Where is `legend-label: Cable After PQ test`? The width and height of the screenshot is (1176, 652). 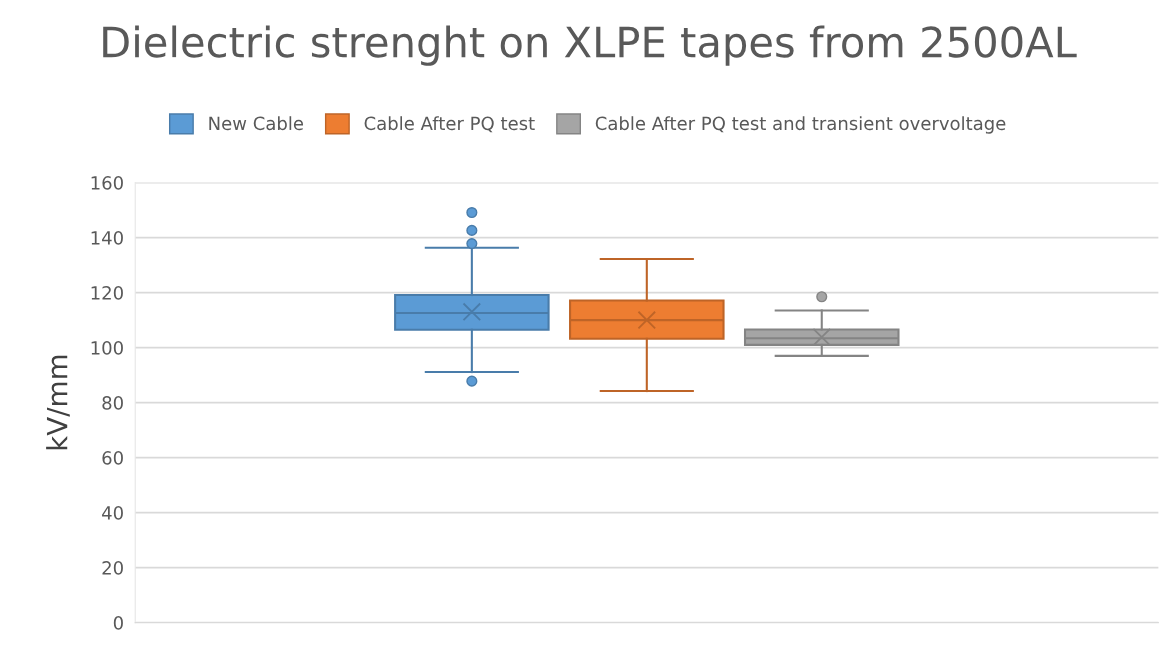 legend-label: Cable After PQ test is located at coordinates (449, 124).